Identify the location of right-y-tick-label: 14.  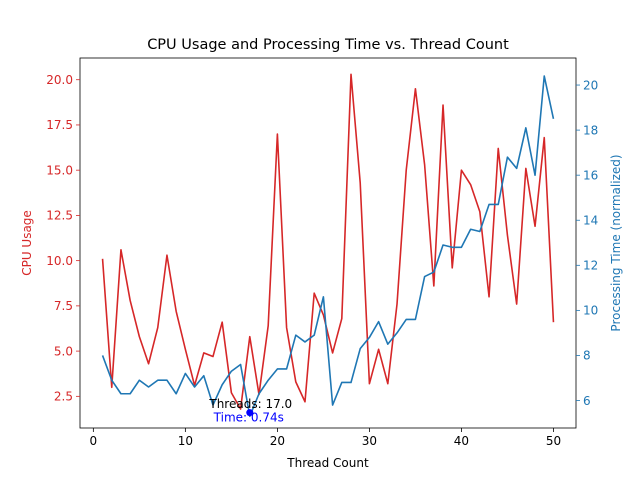
(590, 221).